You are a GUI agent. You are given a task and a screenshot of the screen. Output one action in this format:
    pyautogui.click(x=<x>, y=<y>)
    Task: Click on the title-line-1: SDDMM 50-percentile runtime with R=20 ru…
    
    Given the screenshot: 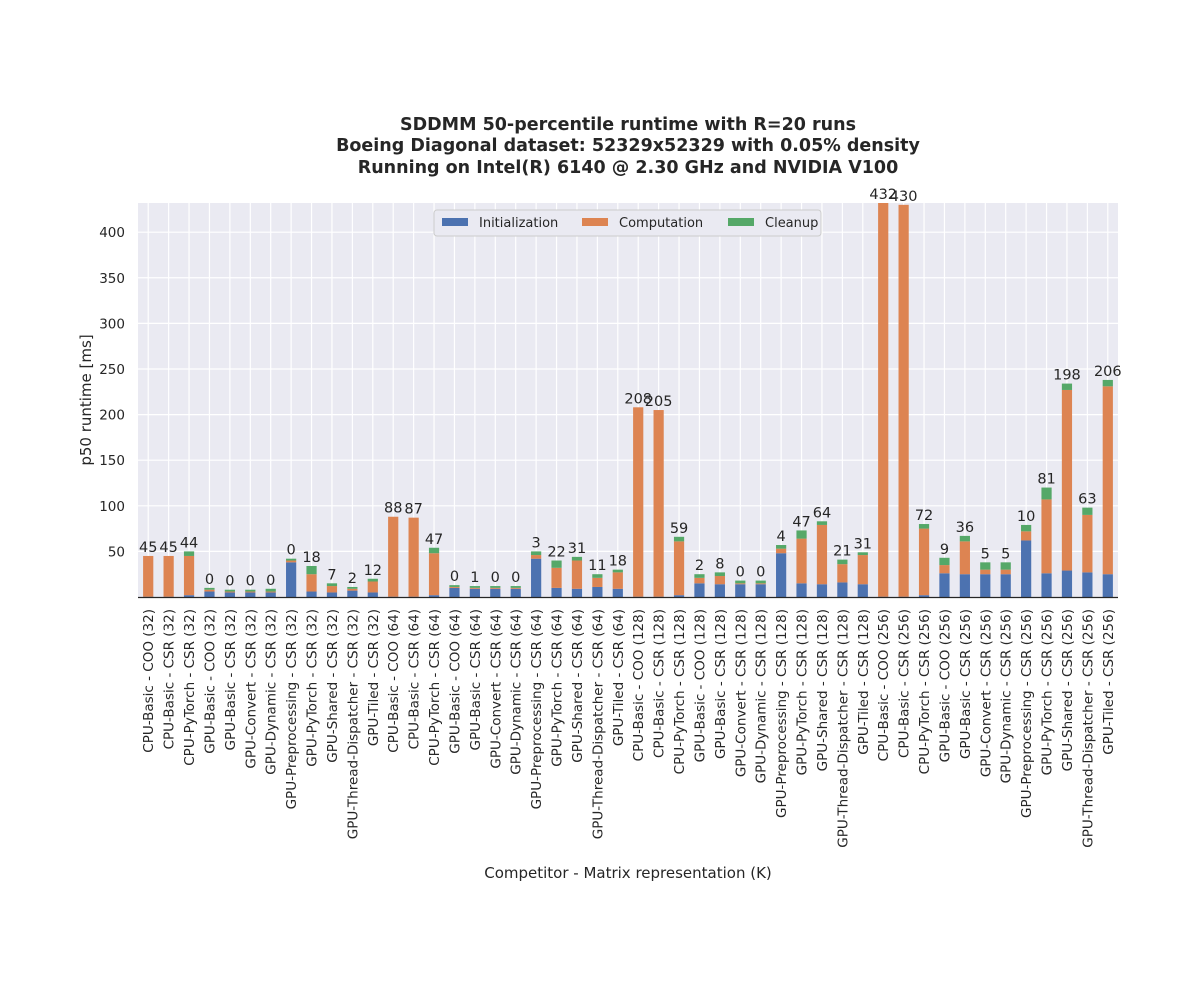 What is the action you would take?
    pyautogui.click(x=628, y=125)
    